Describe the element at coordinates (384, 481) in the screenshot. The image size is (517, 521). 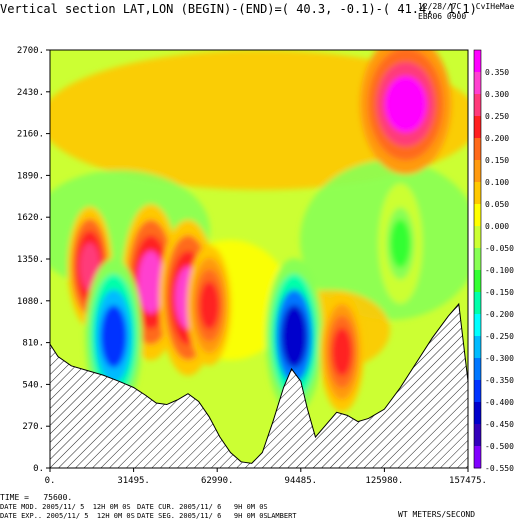
I see `x-tick-label-4: 125980.` at that location.